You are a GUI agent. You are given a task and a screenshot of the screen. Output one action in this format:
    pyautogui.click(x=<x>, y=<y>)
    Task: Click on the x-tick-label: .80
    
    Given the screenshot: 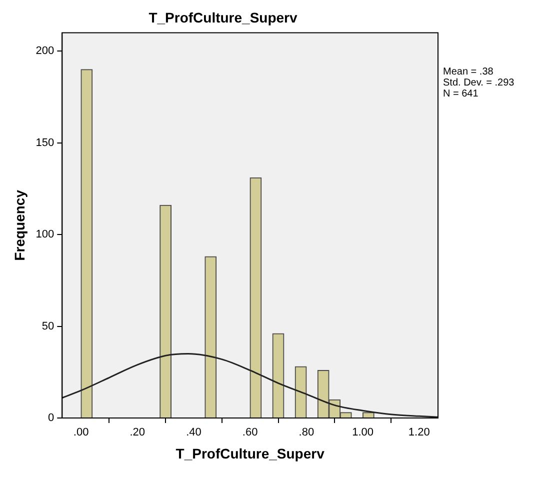 What is the action you would take?
    pyautogui.click(x=306, y=432)
    